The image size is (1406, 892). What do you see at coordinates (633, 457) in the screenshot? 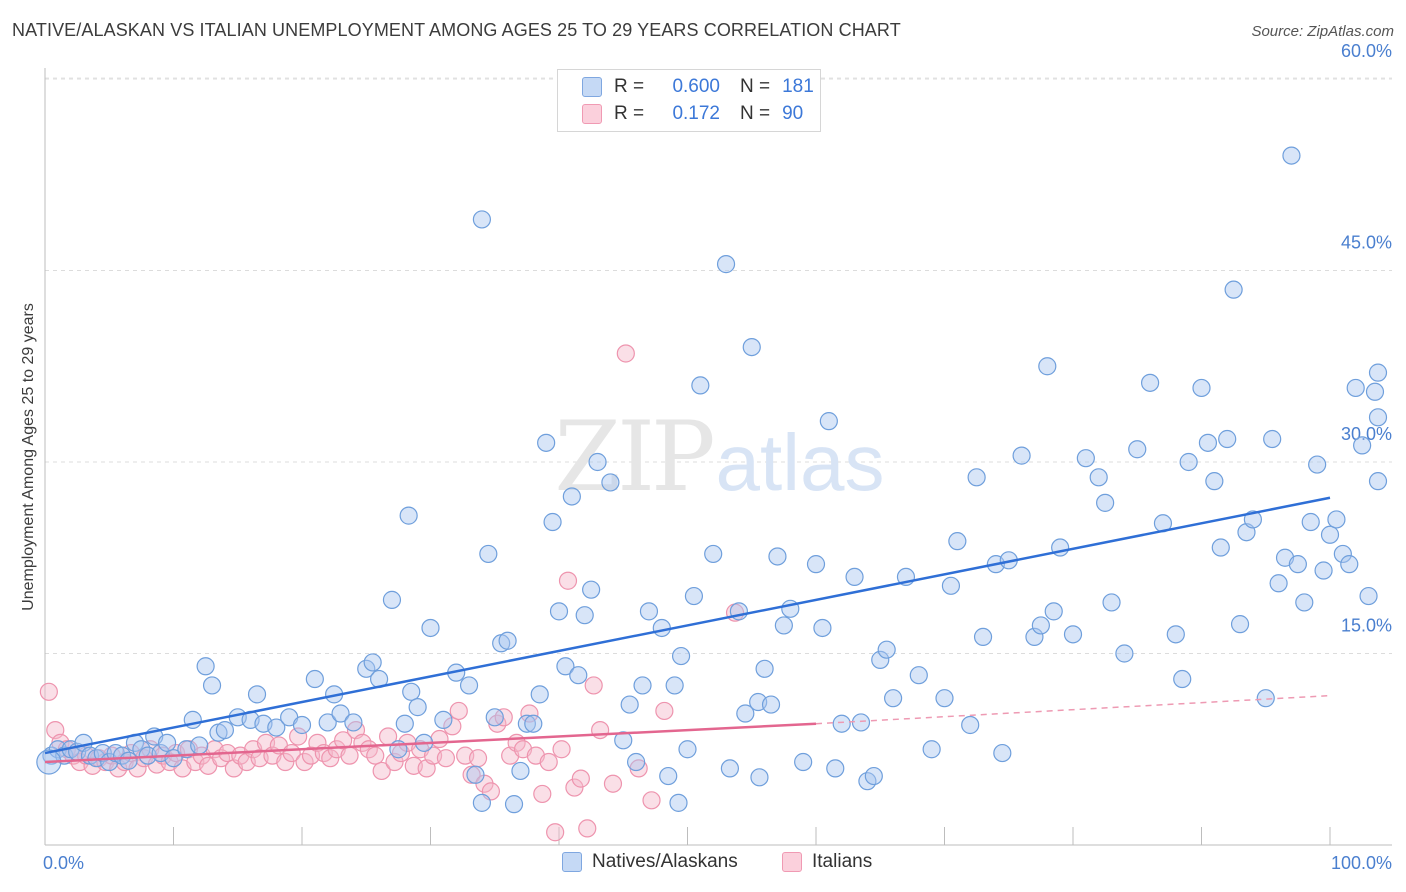
I see `watermark-zip: ZIP` at bounding box center [633, 457].